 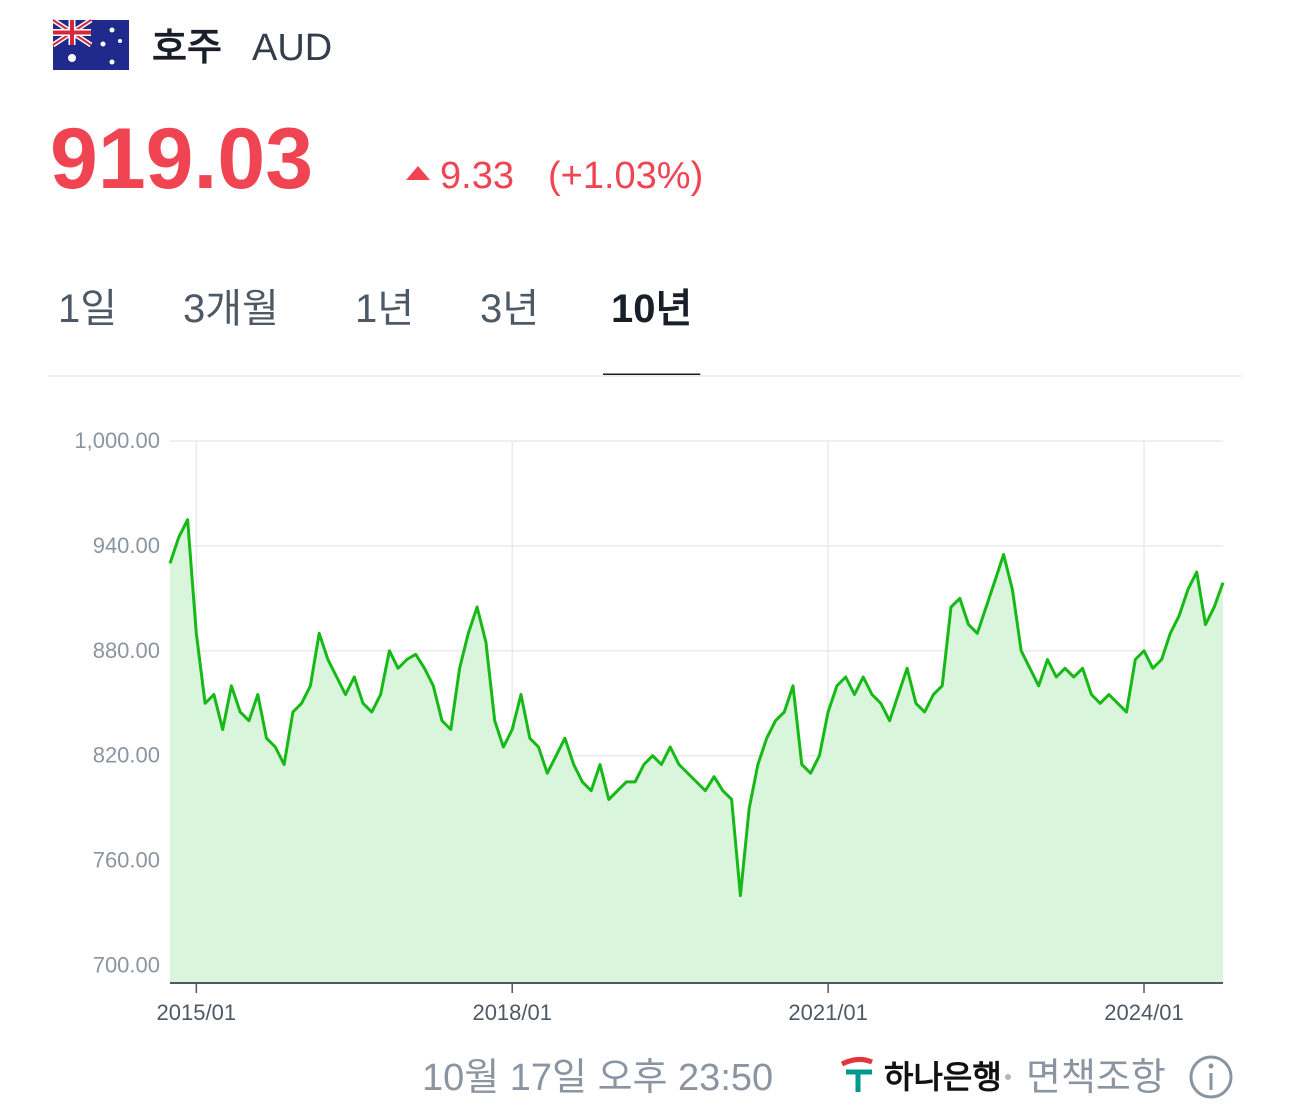 I want to click on tab: 1년, so click(x=384, y=309).